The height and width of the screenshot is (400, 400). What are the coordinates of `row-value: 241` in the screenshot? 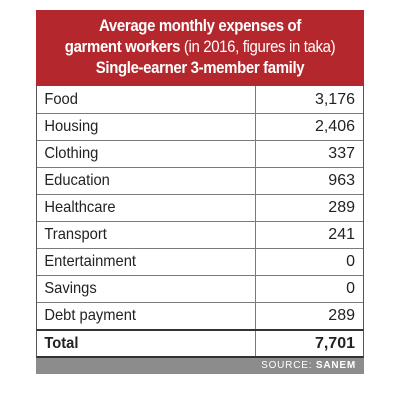 It's located at (309, 235).